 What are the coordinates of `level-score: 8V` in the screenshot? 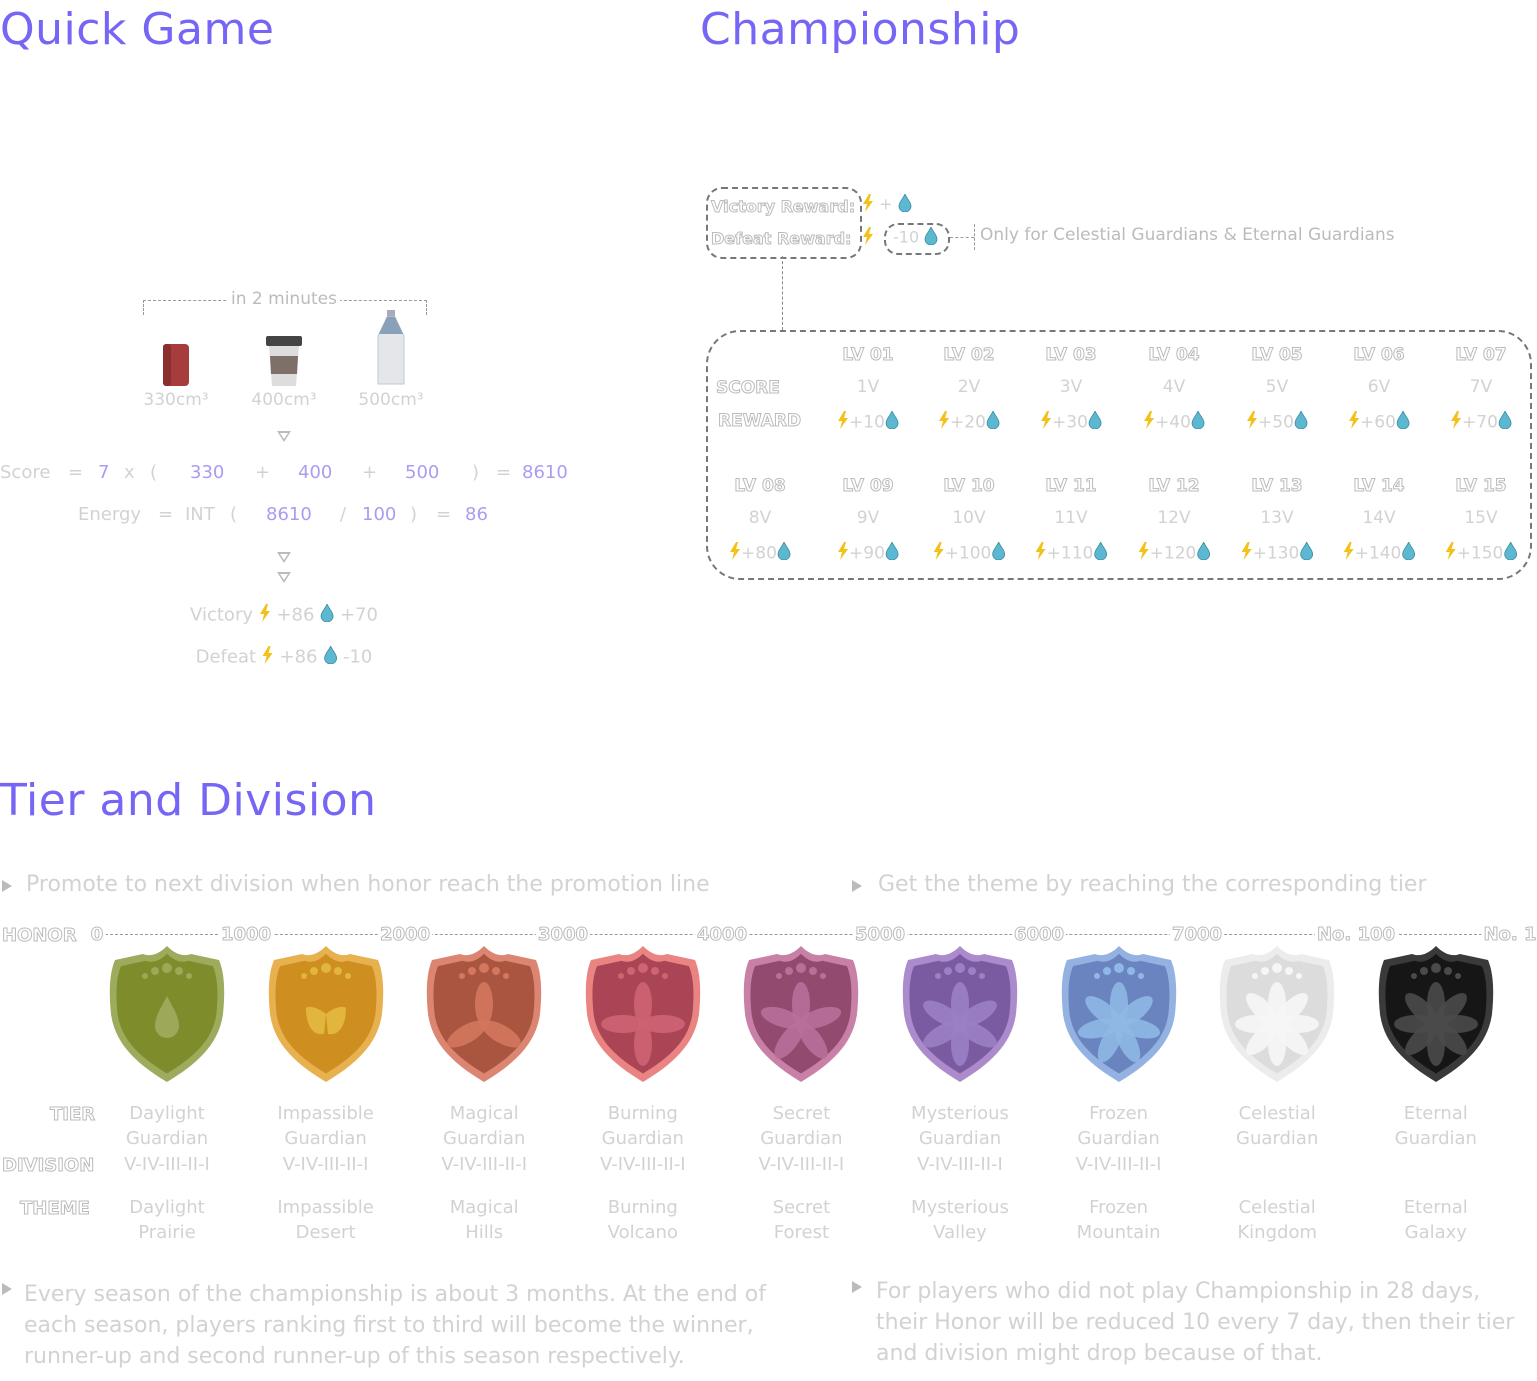 It's located at (760, 518).